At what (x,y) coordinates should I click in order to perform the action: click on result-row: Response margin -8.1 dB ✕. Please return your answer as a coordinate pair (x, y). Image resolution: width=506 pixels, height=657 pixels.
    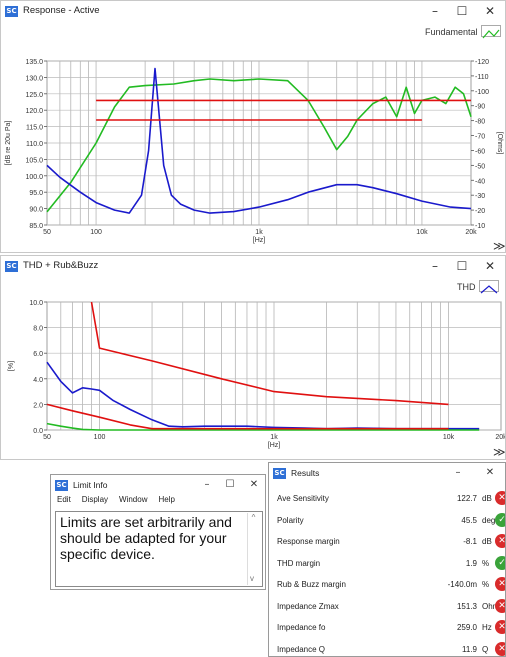
    Looking at the image, I should click on (387, 542).